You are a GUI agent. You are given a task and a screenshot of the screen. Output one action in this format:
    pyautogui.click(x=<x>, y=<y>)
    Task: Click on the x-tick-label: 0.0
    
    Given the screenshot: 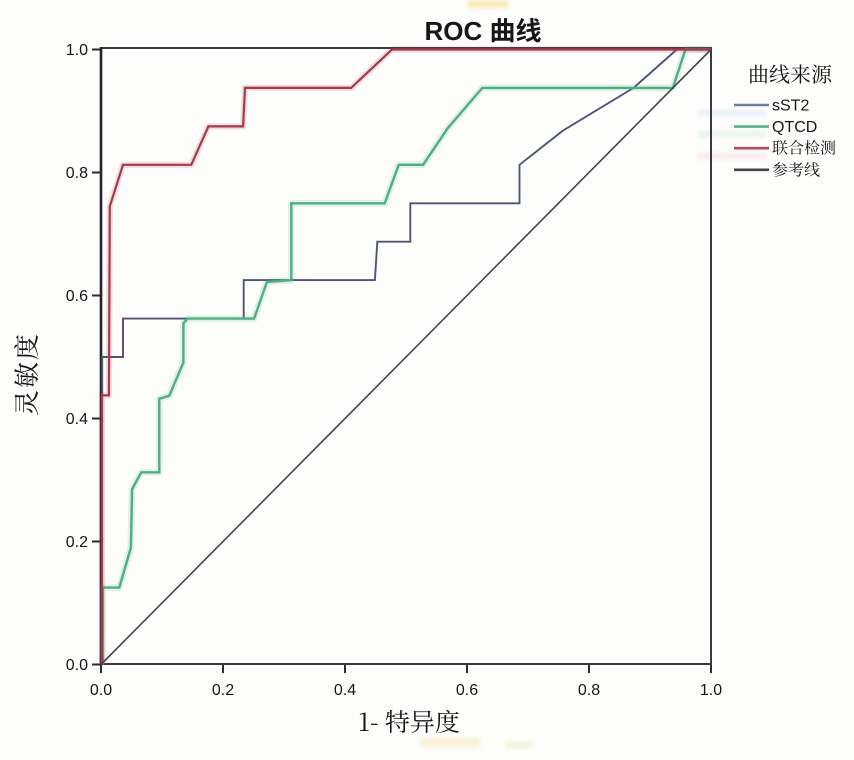 What is the action you would take?
    pyautogui.click(x=101, y=690)
    